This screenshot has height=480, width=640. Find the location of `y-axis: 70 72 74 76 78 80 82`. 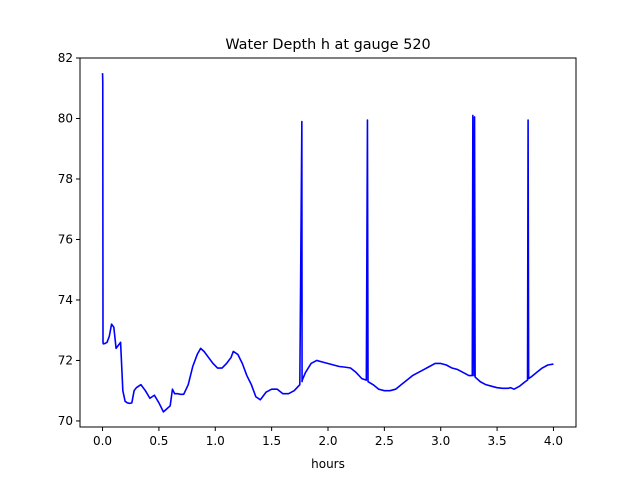

y-axis: 70 72 74 76 78 80 82 is located at coordinates (69, 239).